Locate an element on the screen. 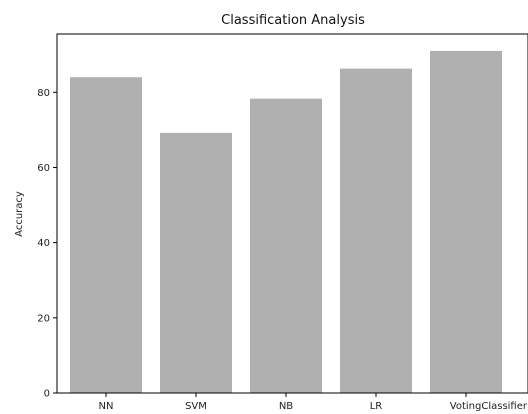 The image size is (528, 414). x-tick-label: VotingClassifier is located at coordinates (489, 406).